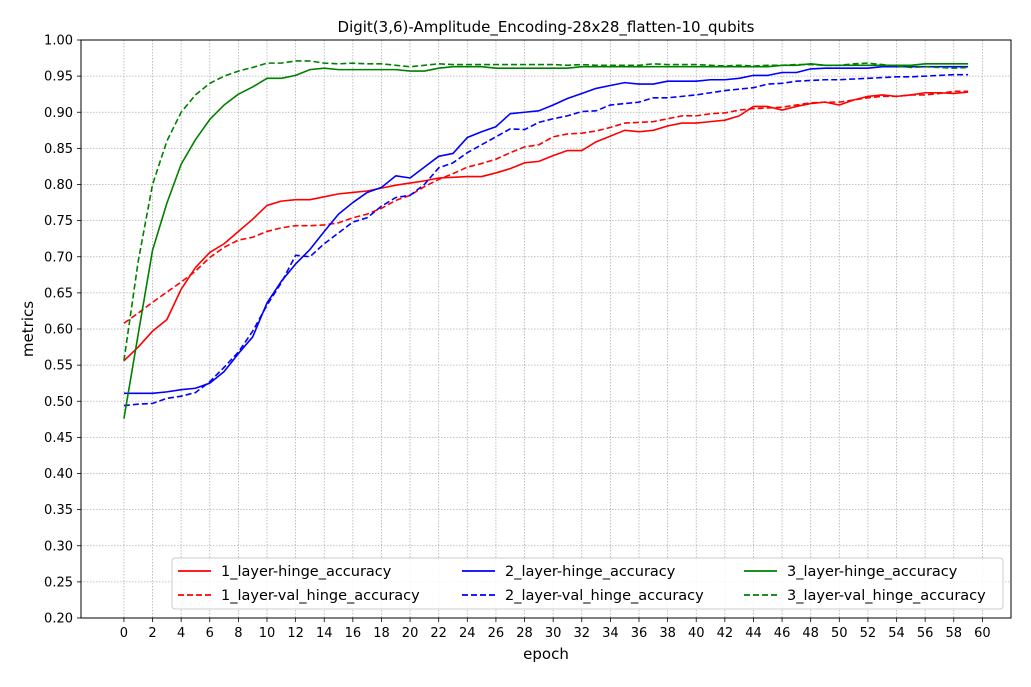  What do you see at coordinates (181, 633) in the screenshot?
I see `x-tick-label: 4` at bounding box center [181, 633].